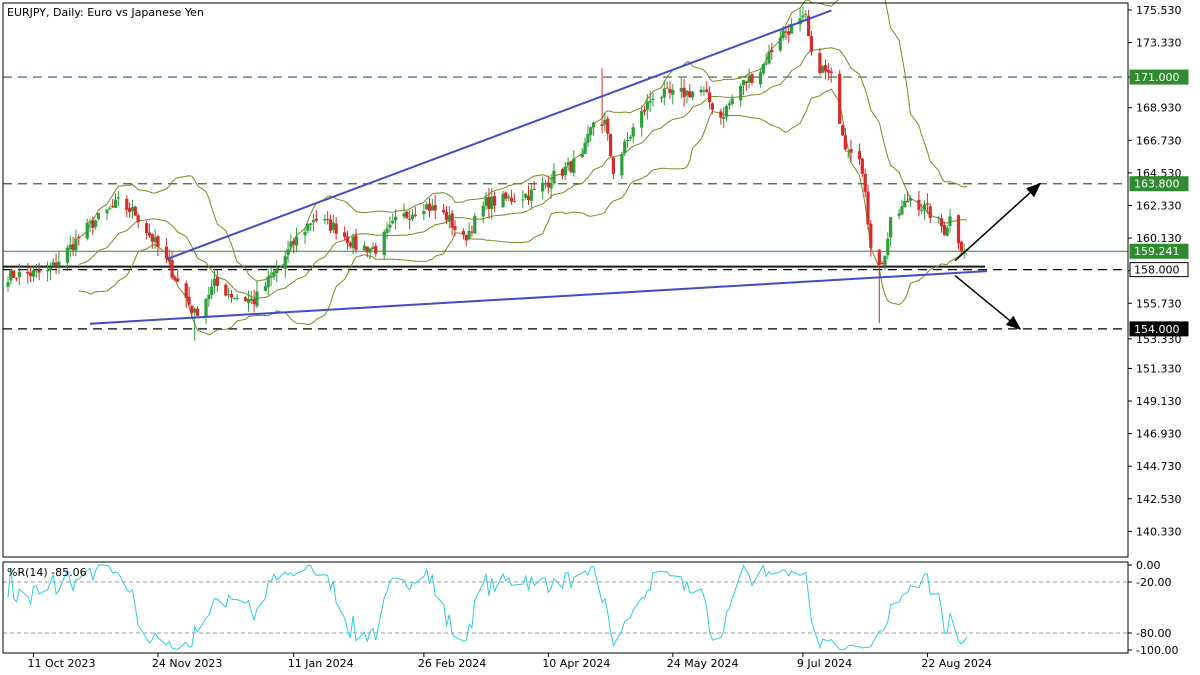  Describe the element at coordinates (187, 663) in the screenshot. I see `time-tick-label: 24 Nov 2023` at that location.